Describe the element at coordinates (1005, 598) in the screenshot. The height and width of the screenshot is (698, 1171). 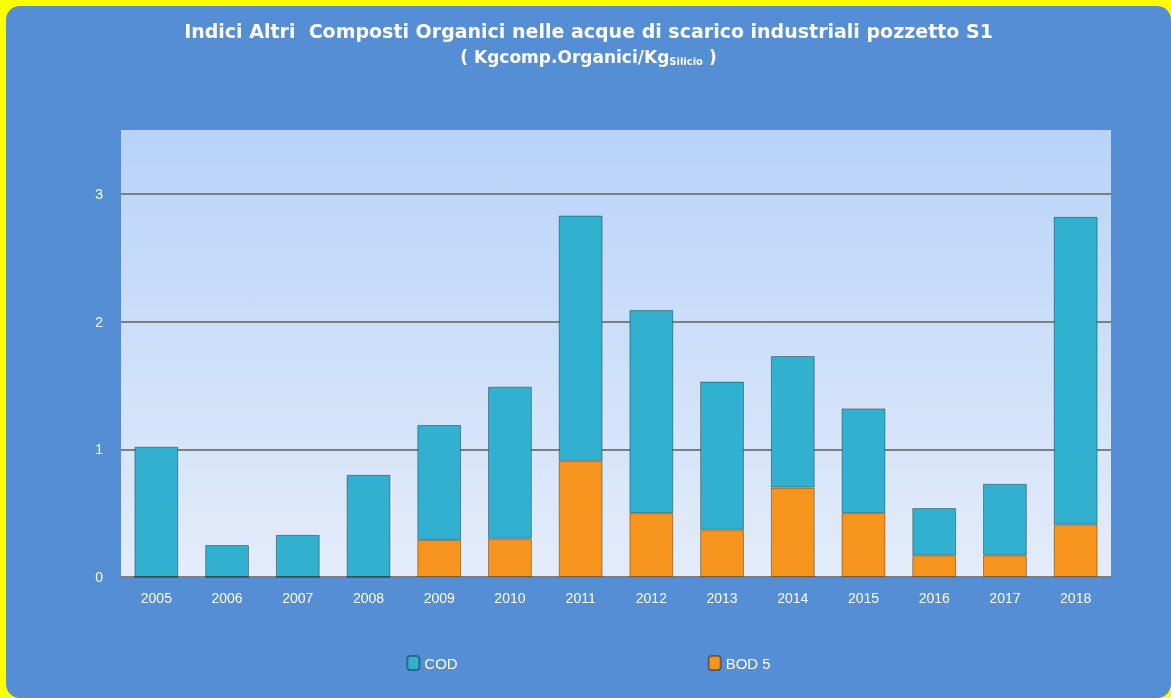
I see `x-tick-label: 2017` at that location.